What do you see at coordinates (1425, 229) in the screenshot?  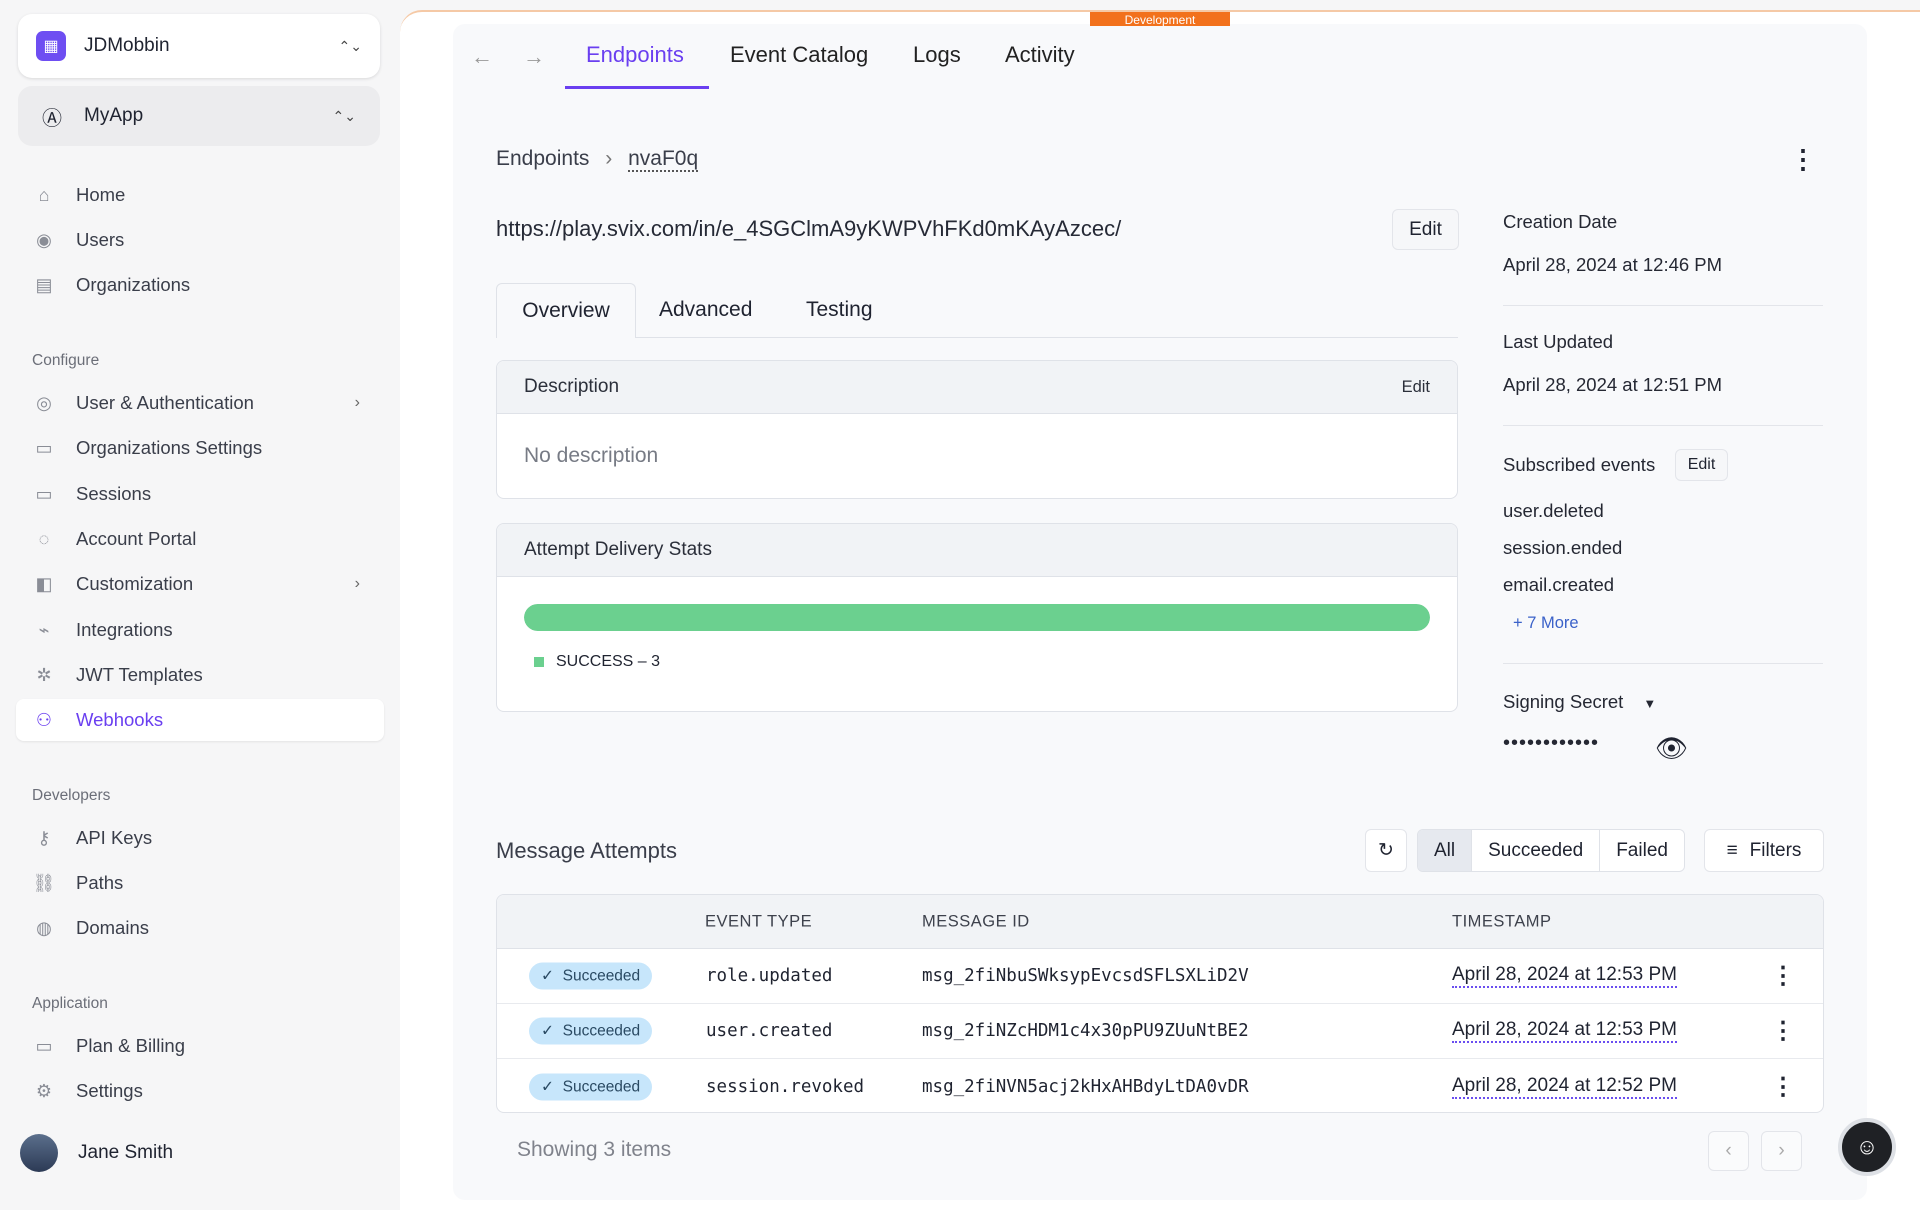 I see `edit-url-button: Edit` at bounding box center [1425, 229].